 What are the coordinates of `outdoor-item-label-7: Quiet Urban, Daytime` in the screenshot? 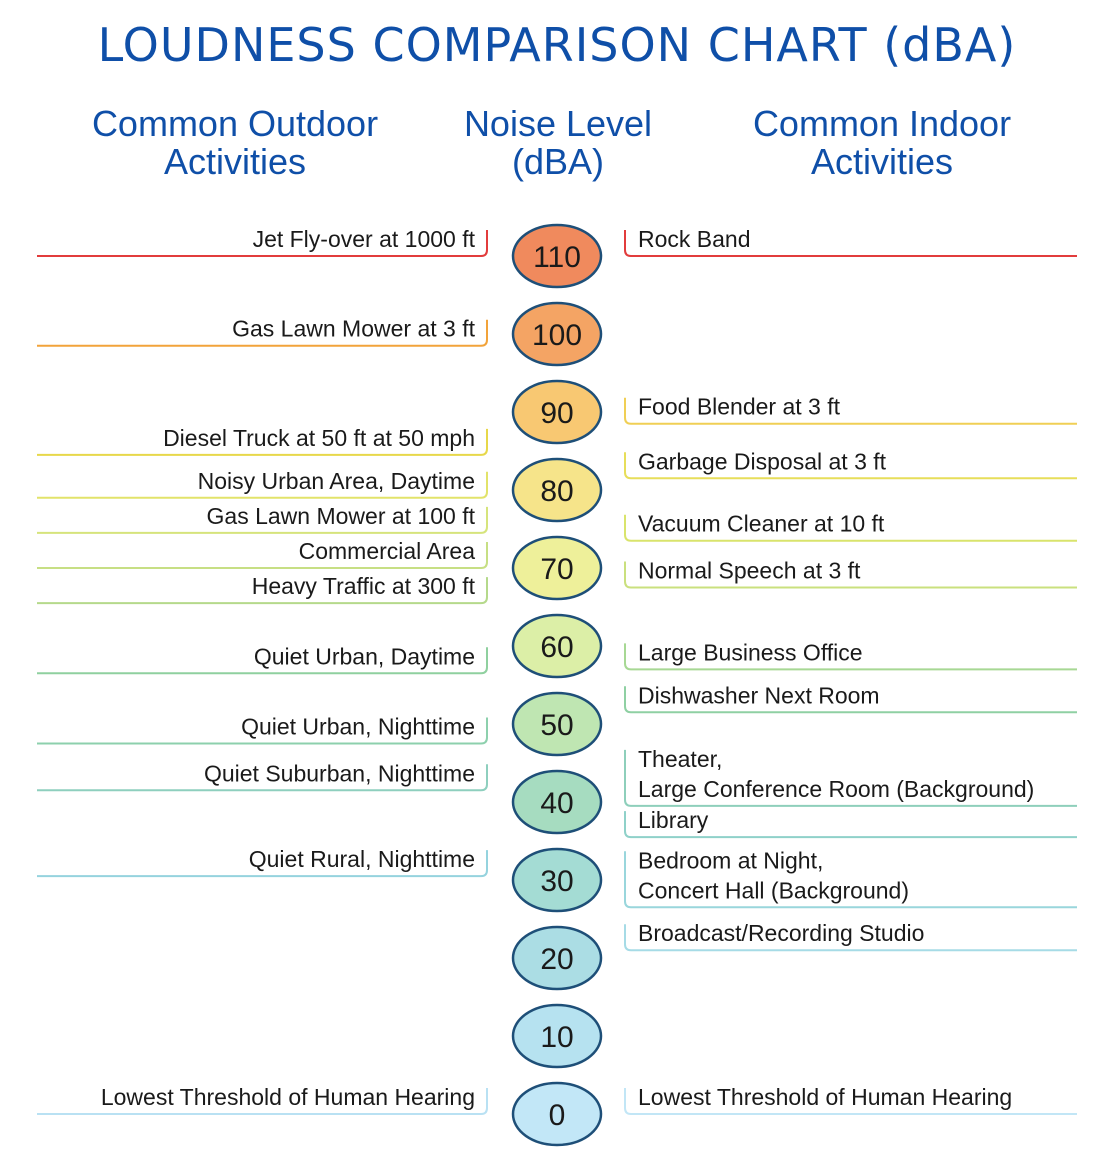 It's located at (364, 656).